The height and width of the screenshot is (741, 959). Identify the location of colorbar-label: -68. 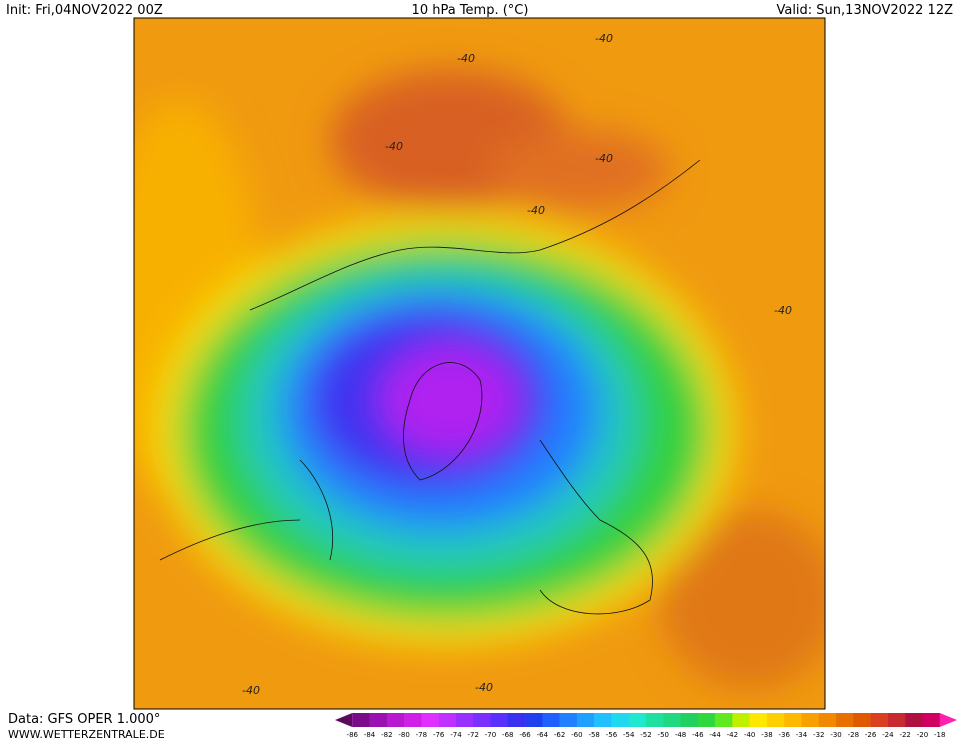
(507, 735).